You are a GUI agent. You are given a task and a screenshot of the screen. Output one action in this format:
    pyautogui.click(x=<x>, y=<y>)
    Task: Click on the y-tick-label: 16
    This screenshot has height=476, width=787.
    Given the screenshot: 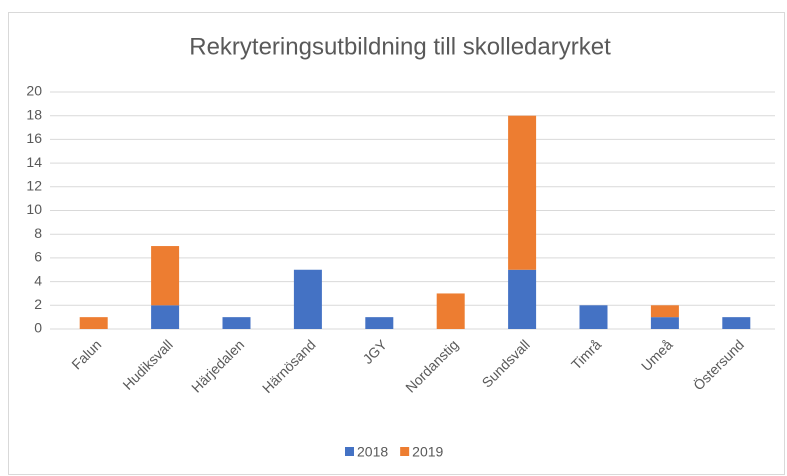 What is the action you would take?
    pyautogui.click(x=34, y=138)
    